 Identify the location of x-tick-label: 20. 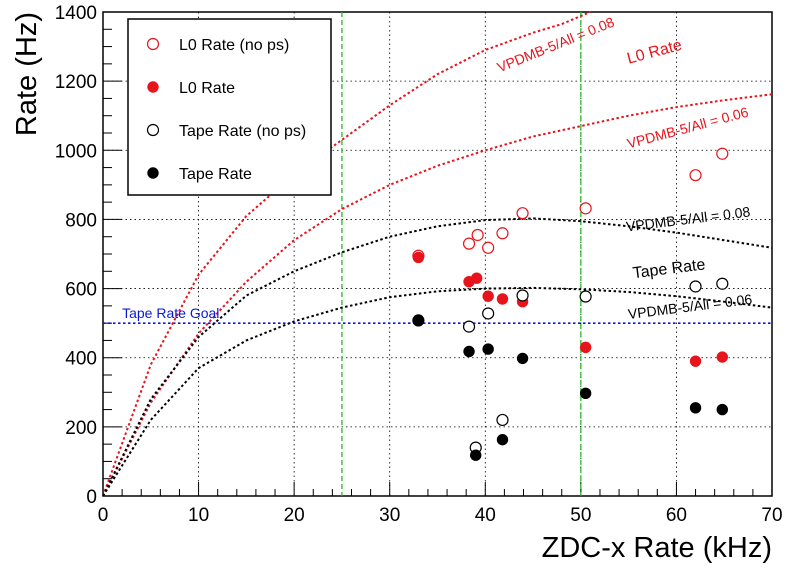
(294, 515).